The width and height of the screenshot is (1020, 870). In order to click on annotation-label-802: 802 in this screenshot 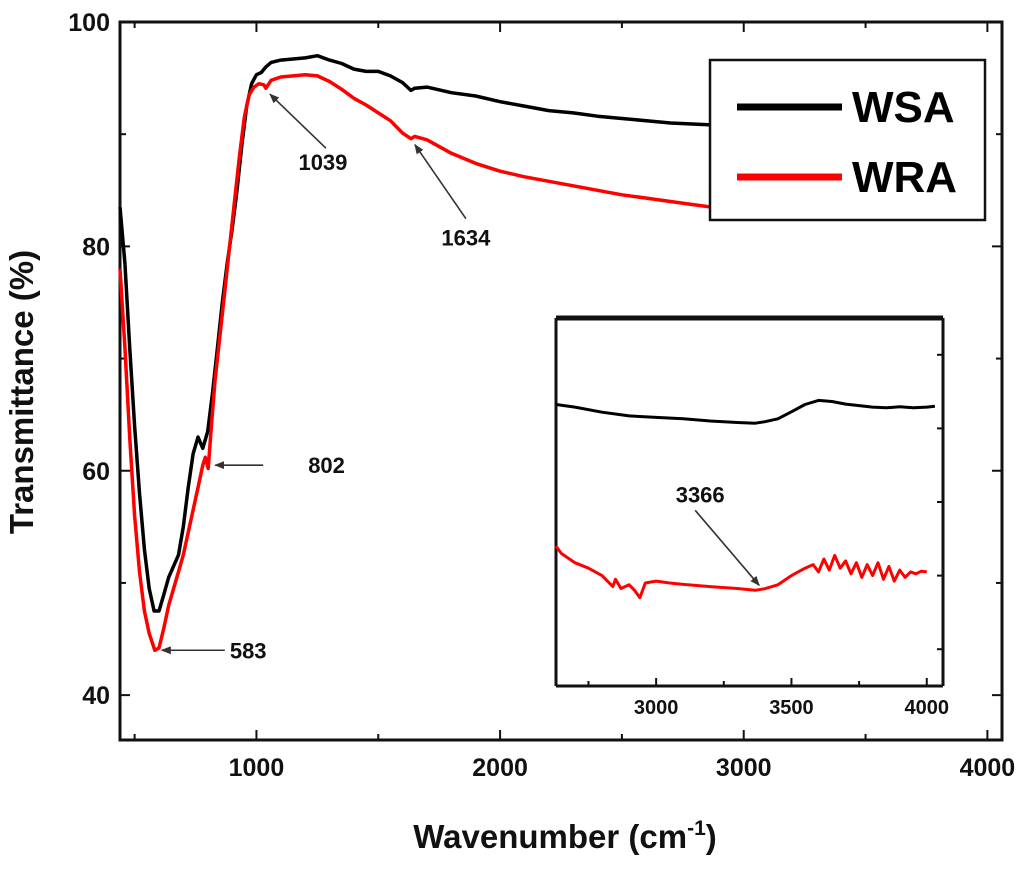, I will do `click(326, 465)`.